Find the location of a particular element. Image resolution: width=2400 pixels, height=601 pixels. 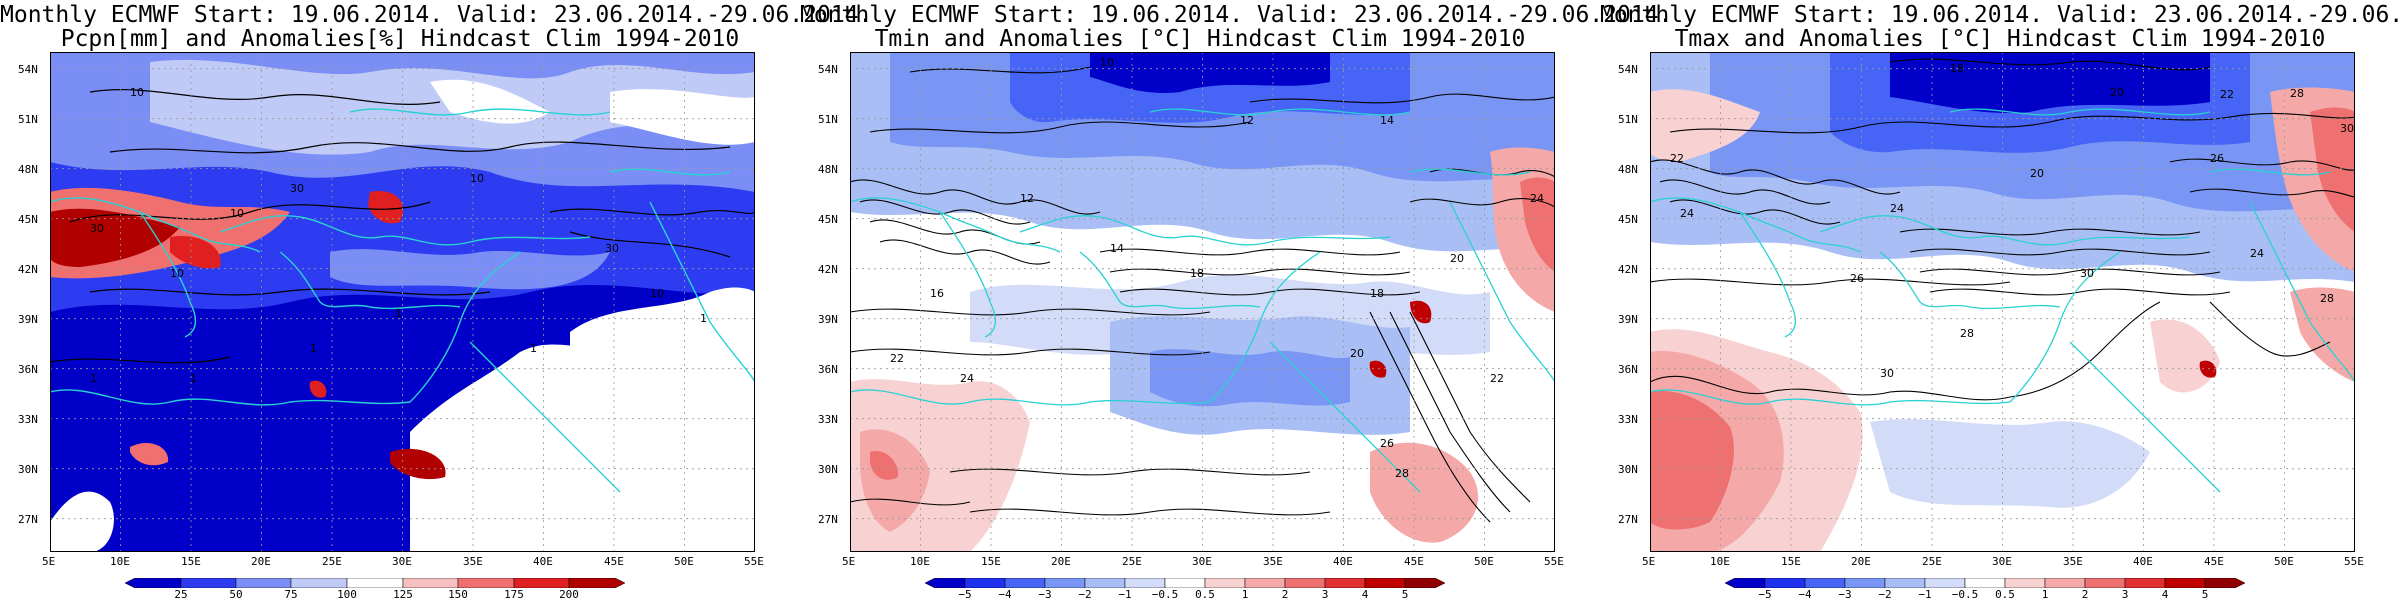

contour-label: 14 is located at coordinates (1117, 248).